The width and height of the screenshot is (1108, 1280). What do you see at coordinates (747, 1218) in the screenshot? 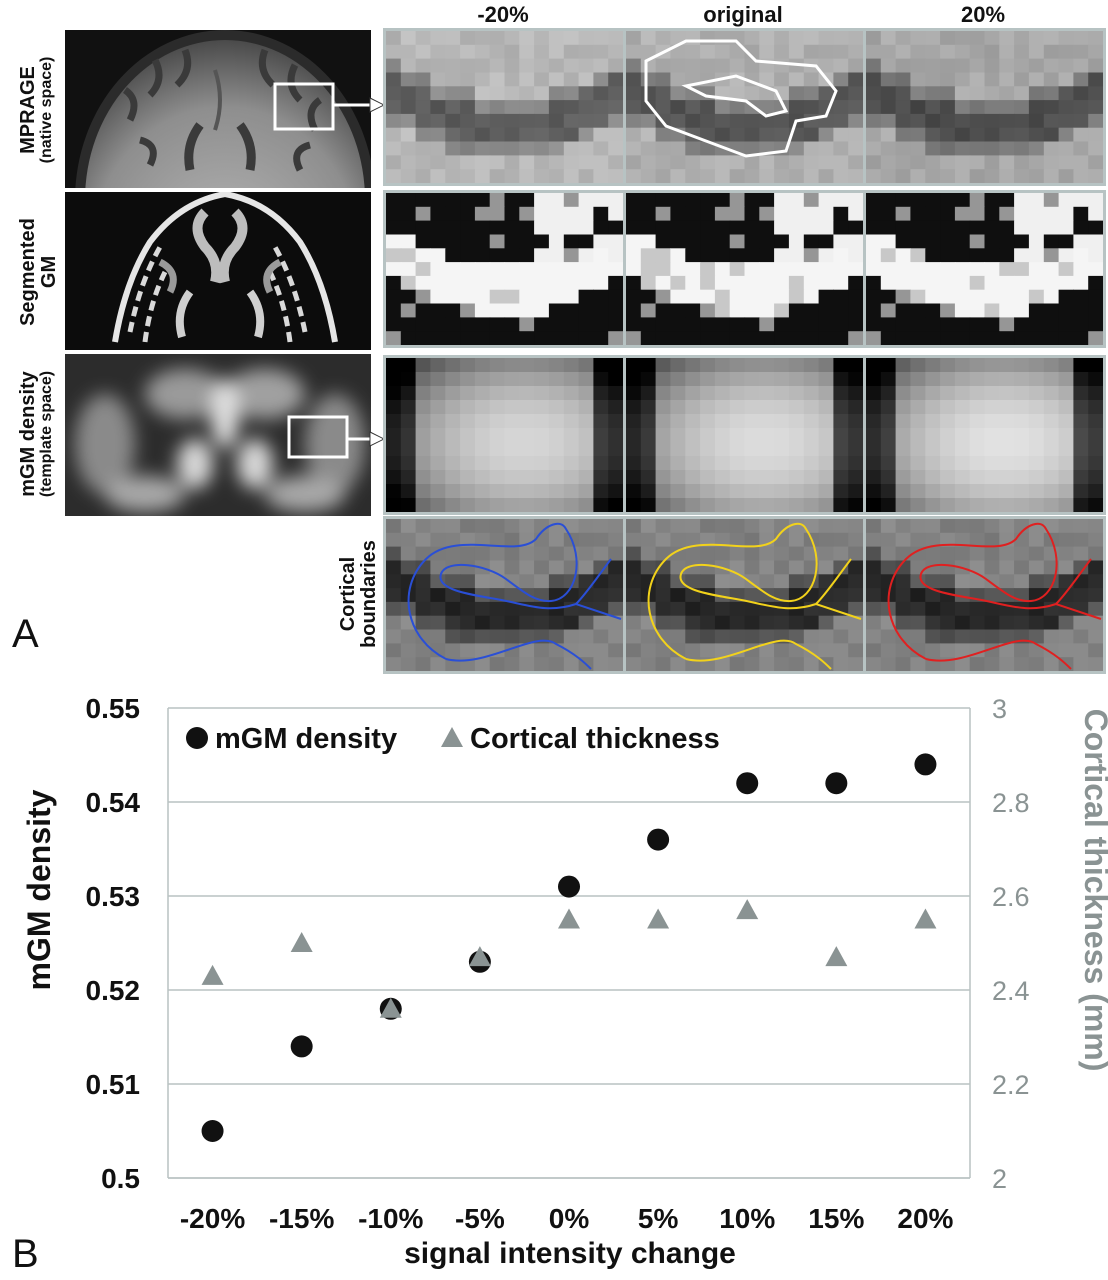
I see `x-tick-label: 10%` at bounding box center [747, 1218].